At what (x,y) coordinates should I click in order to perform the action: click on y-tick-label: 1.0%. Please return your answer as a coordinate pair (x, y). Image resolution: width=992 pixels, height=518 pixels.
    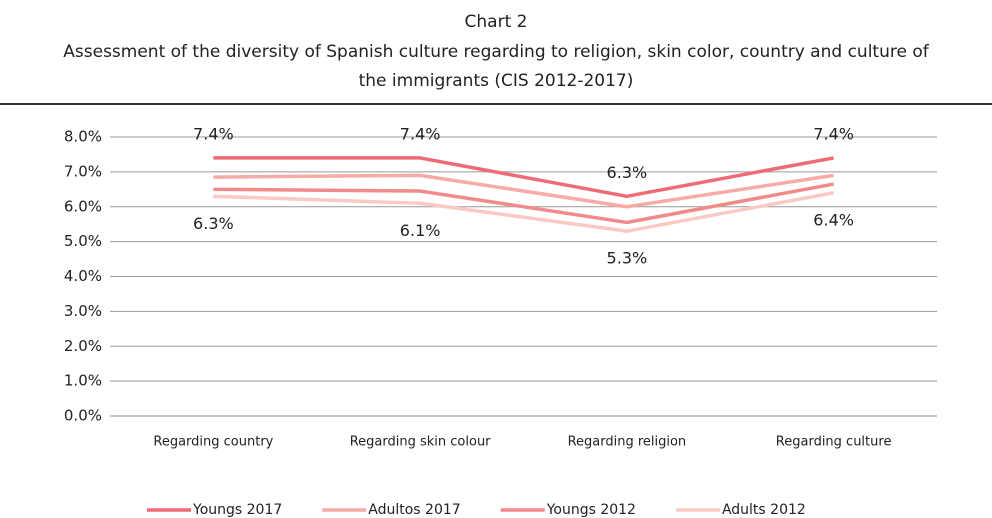
    Looking at the image, I should click on (83, 381).